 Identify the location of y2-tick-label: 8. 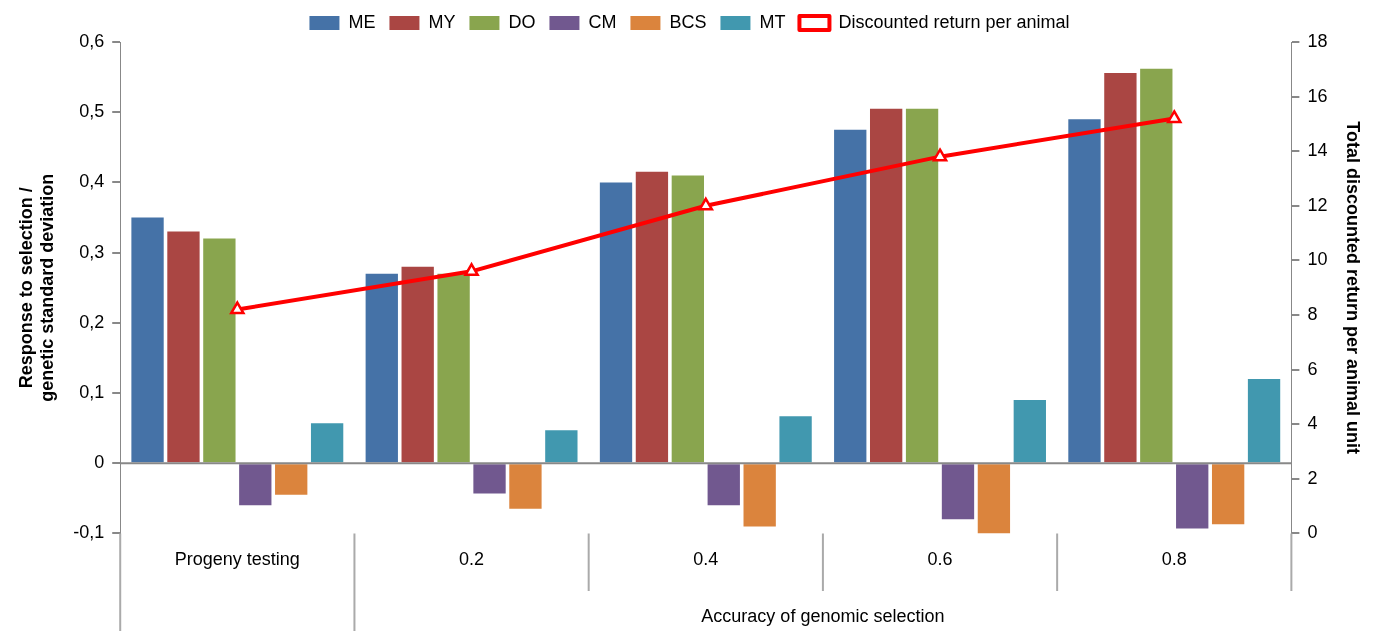
(1312, 313).